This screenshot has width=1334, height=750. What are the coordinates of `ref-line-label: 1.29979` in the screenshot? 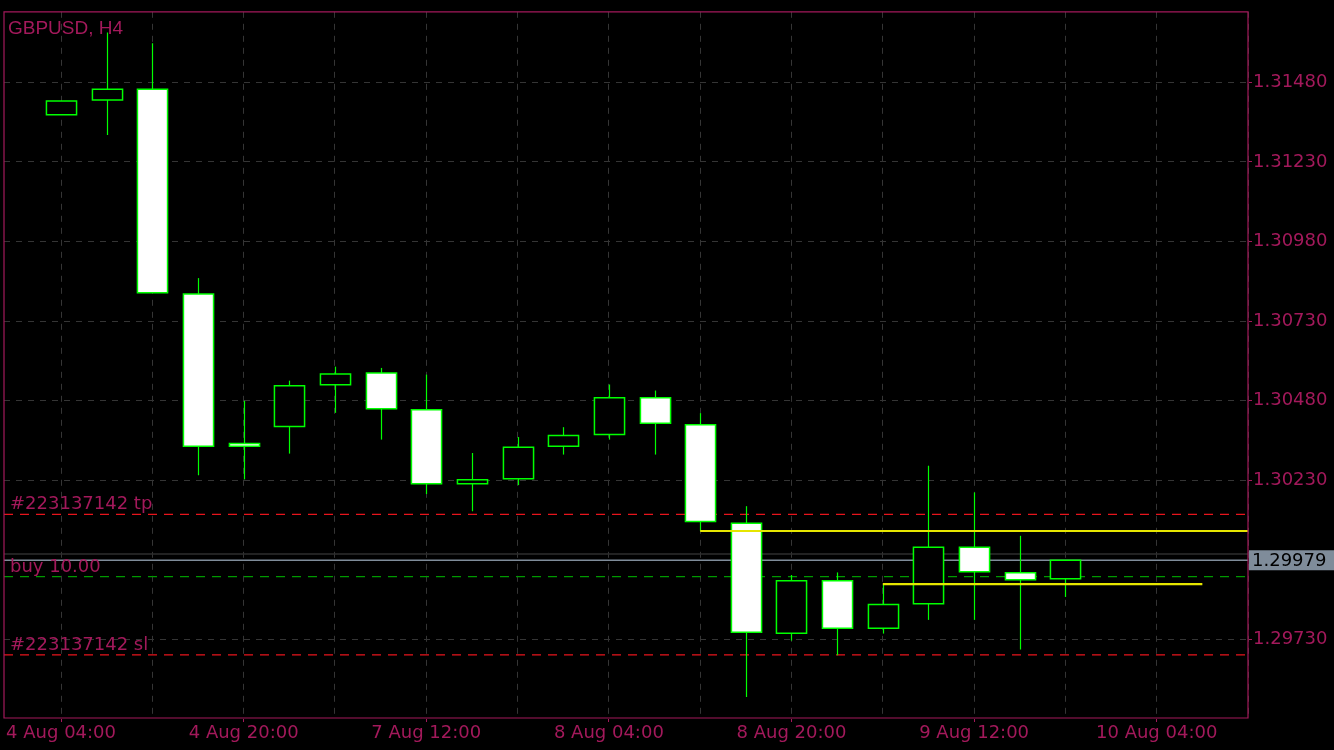 It's located at (1289, 559).